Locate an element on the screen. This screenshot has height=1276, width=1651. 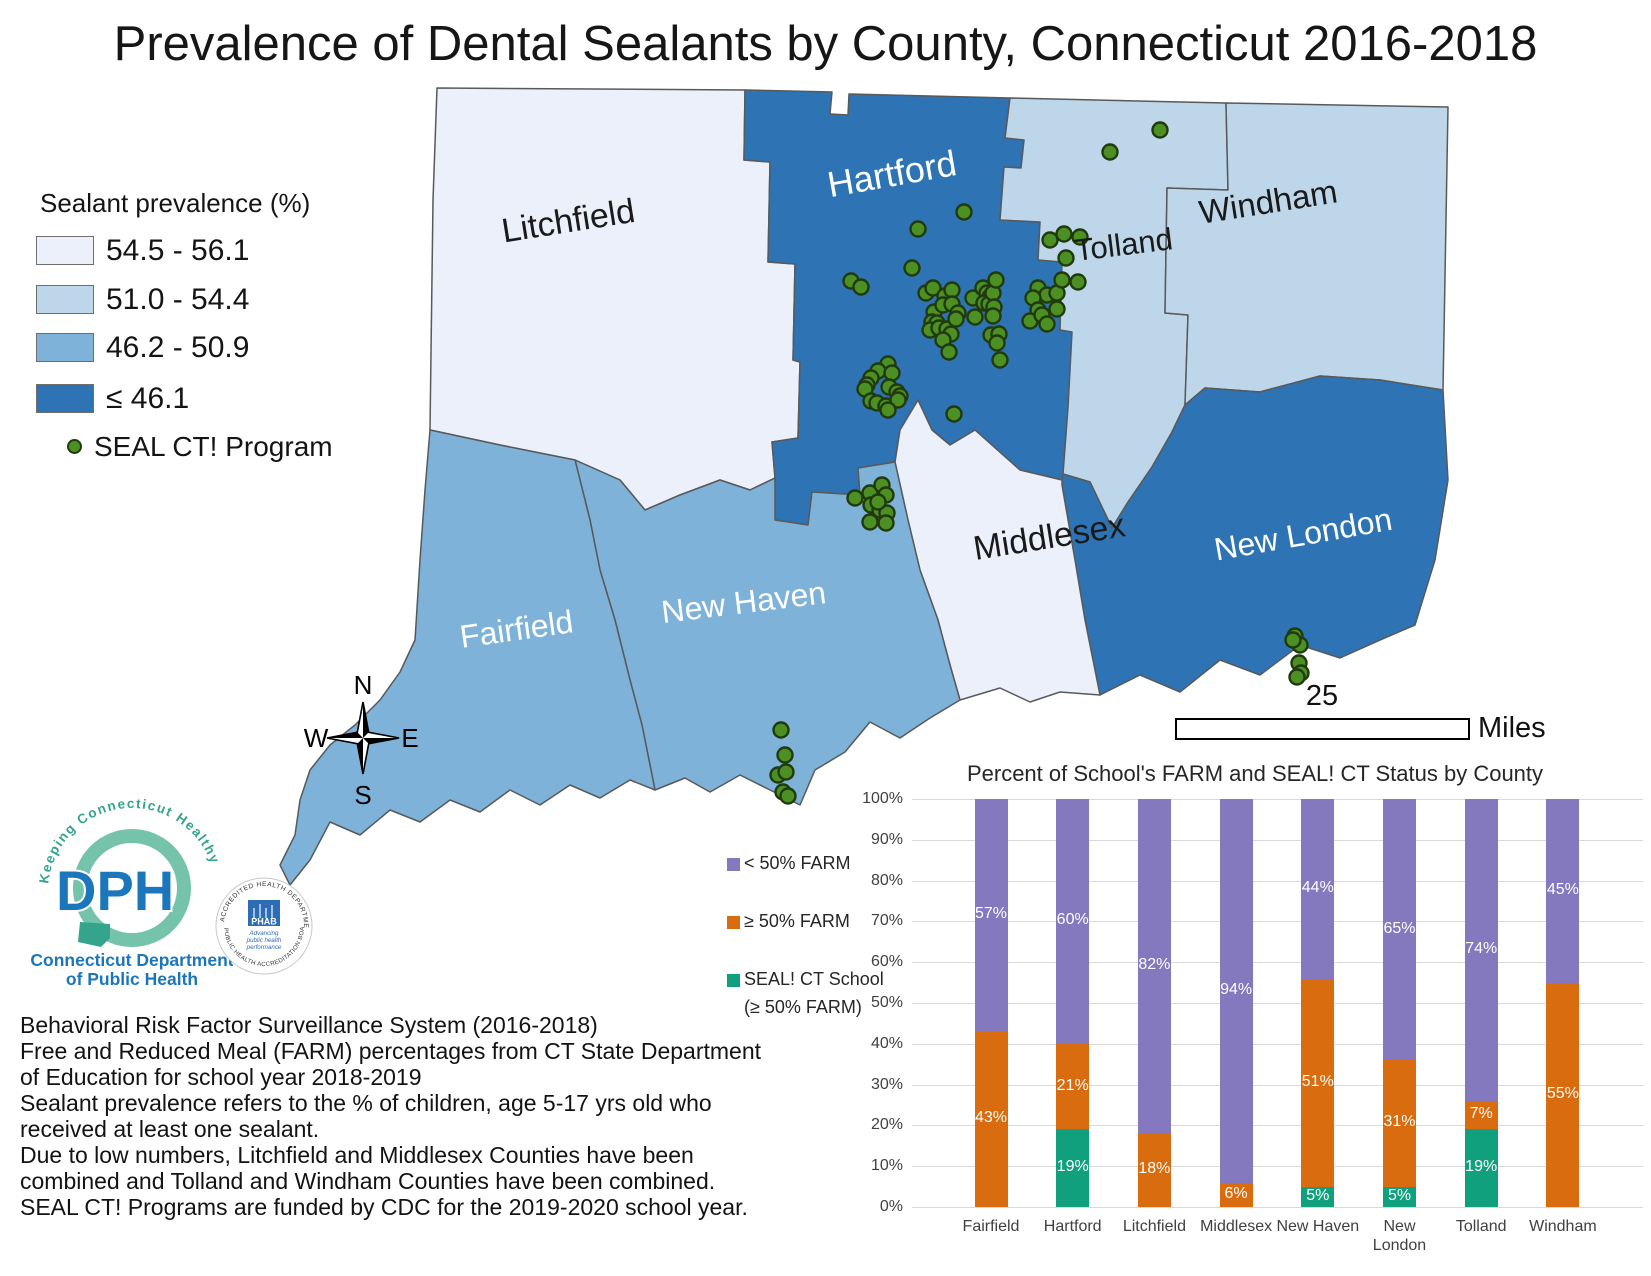
x-category-label: Hartford is located at coordinates (1072, 1226).